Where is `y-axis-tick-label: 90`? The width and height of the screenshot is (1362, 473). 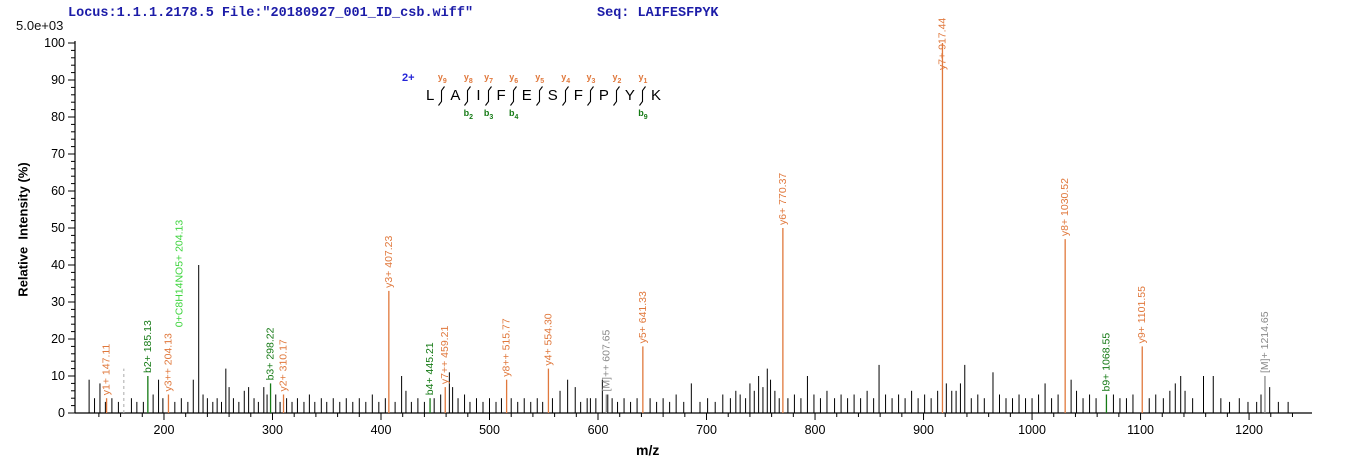 y-axis-tick-label: 90 is located at coordinates (58, 80).